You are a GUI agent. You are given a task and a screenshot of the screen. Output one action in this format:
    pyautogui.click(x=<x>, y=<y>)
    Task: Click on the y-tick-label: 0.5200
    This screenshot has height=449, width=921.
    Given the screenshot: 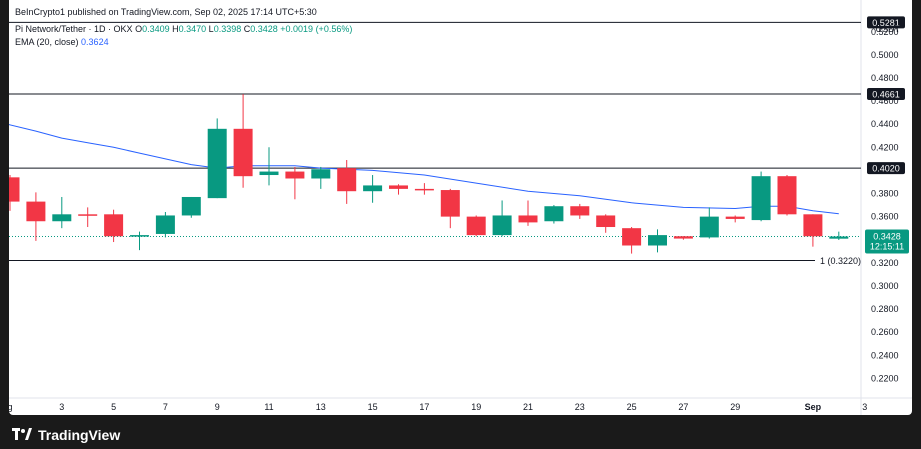 What is the action you would take?
    pyautogui.click(x=885, y=32)
    